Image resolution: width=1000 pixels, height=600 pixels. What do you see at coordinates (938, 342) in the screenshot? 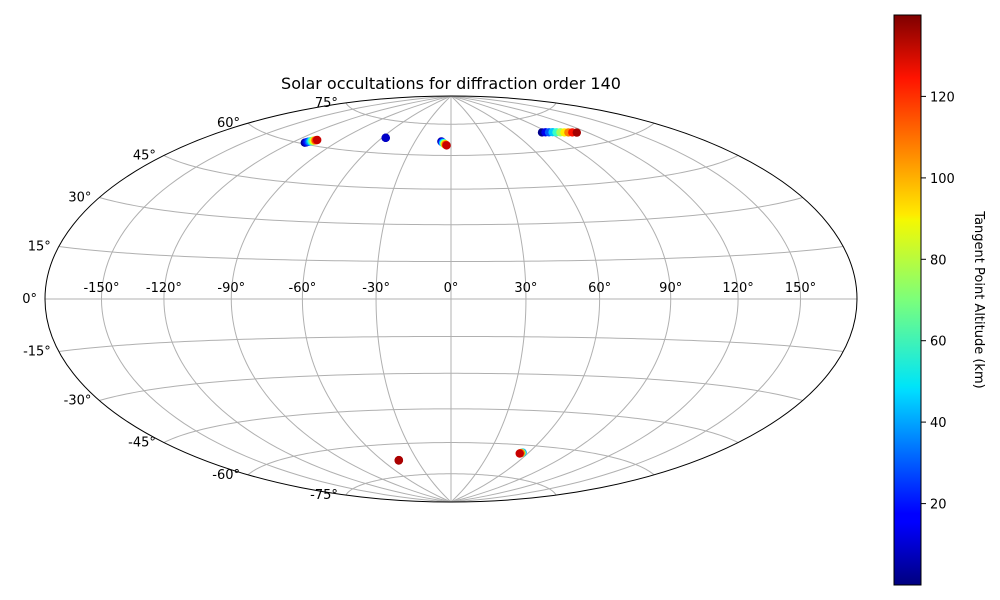
I see `colorbar-tick-label: 60` at bounding box center [938, 342].